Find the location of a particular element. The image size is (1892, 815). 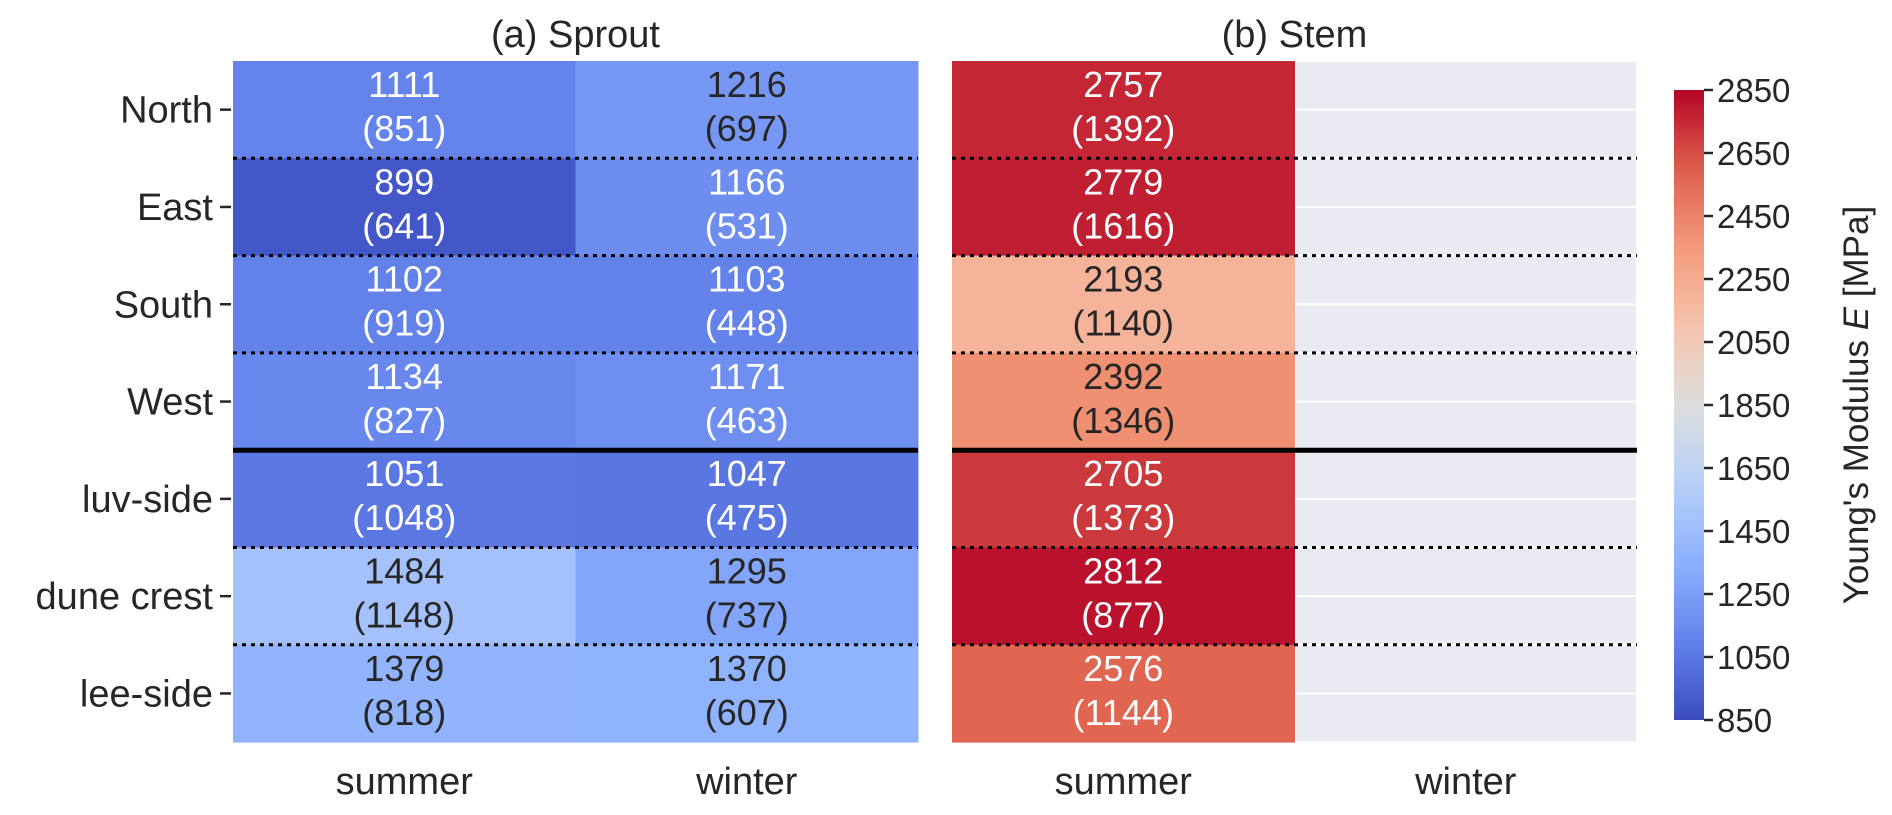

panel-title: (b) Stem is located at coordinates (1295, 35).